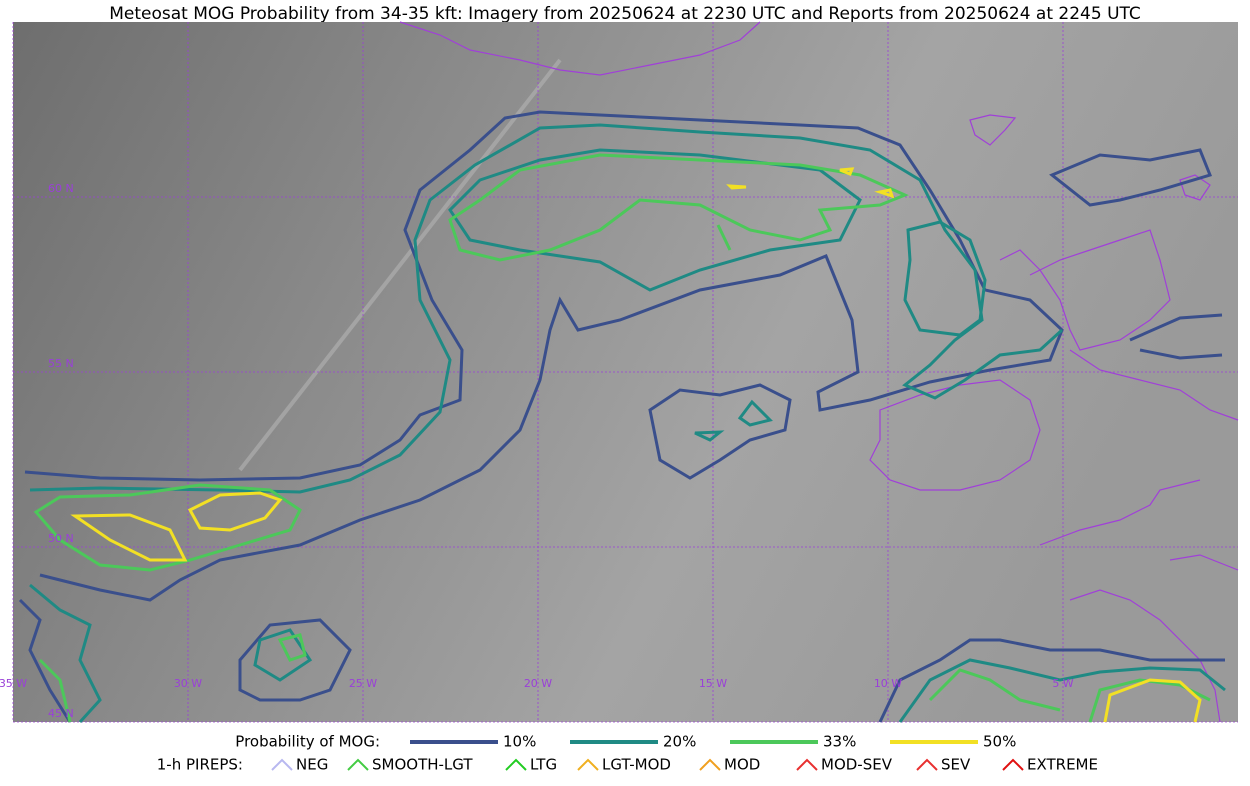  Describe the element at coordinates (888, 683) in the screenshot. I see `longitude-label: 10 W` at that location.